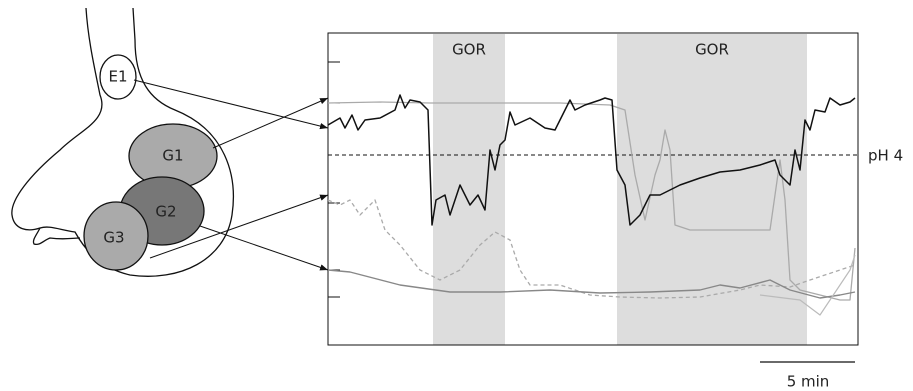 The width and height of the screenshot is (913, 391). Describe the element at coordinates (172, 156) in the screenshot. I see `label-g1: G1` at that location.